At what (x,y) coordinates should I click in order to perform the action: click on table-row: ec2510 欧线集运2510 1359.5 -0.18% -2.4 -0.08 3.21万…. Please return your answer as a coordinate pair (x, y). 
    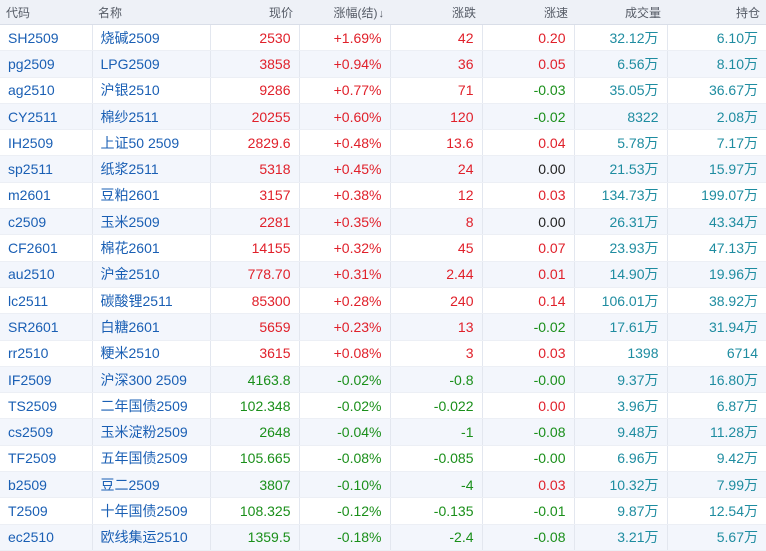
    Looking at the image, I should click on (383, 537).